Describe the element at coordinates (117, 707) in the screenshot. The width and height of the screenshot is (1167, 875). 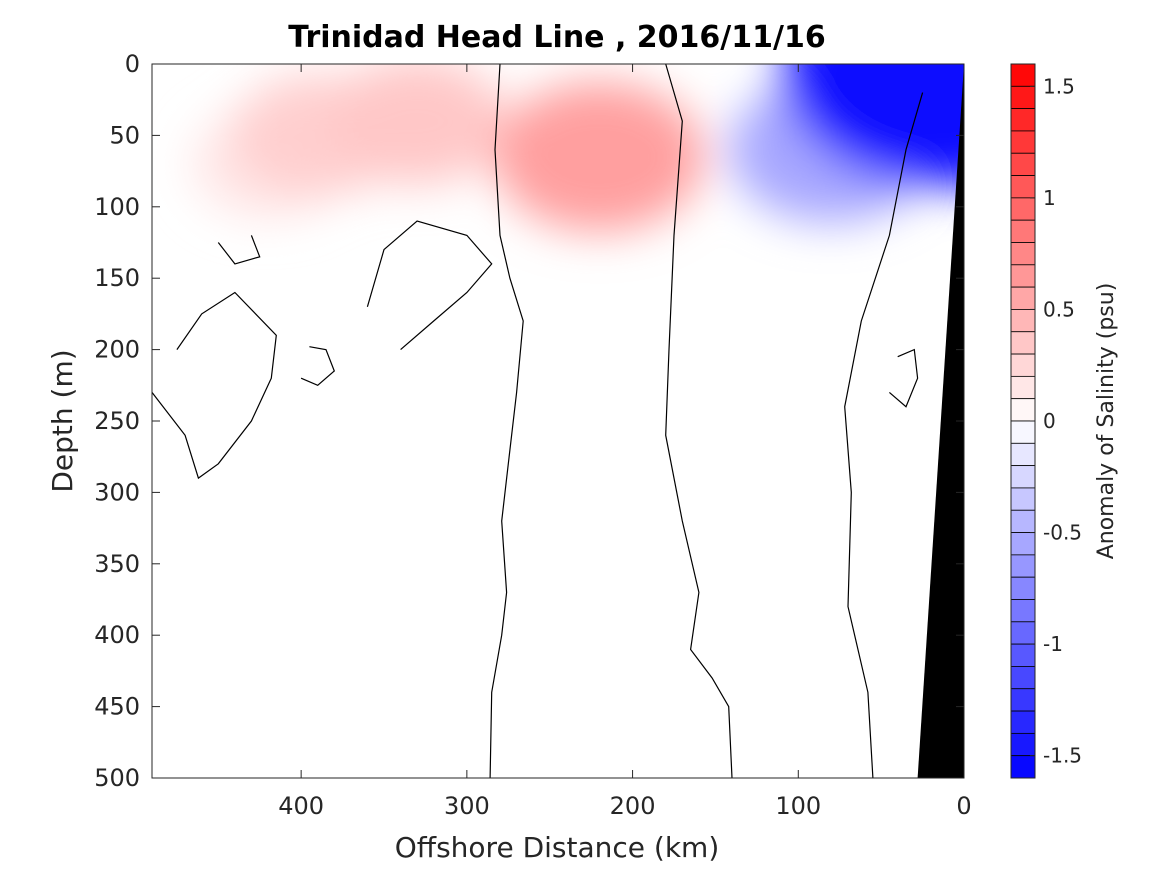
I see `y-tick-label: 450` at that location.